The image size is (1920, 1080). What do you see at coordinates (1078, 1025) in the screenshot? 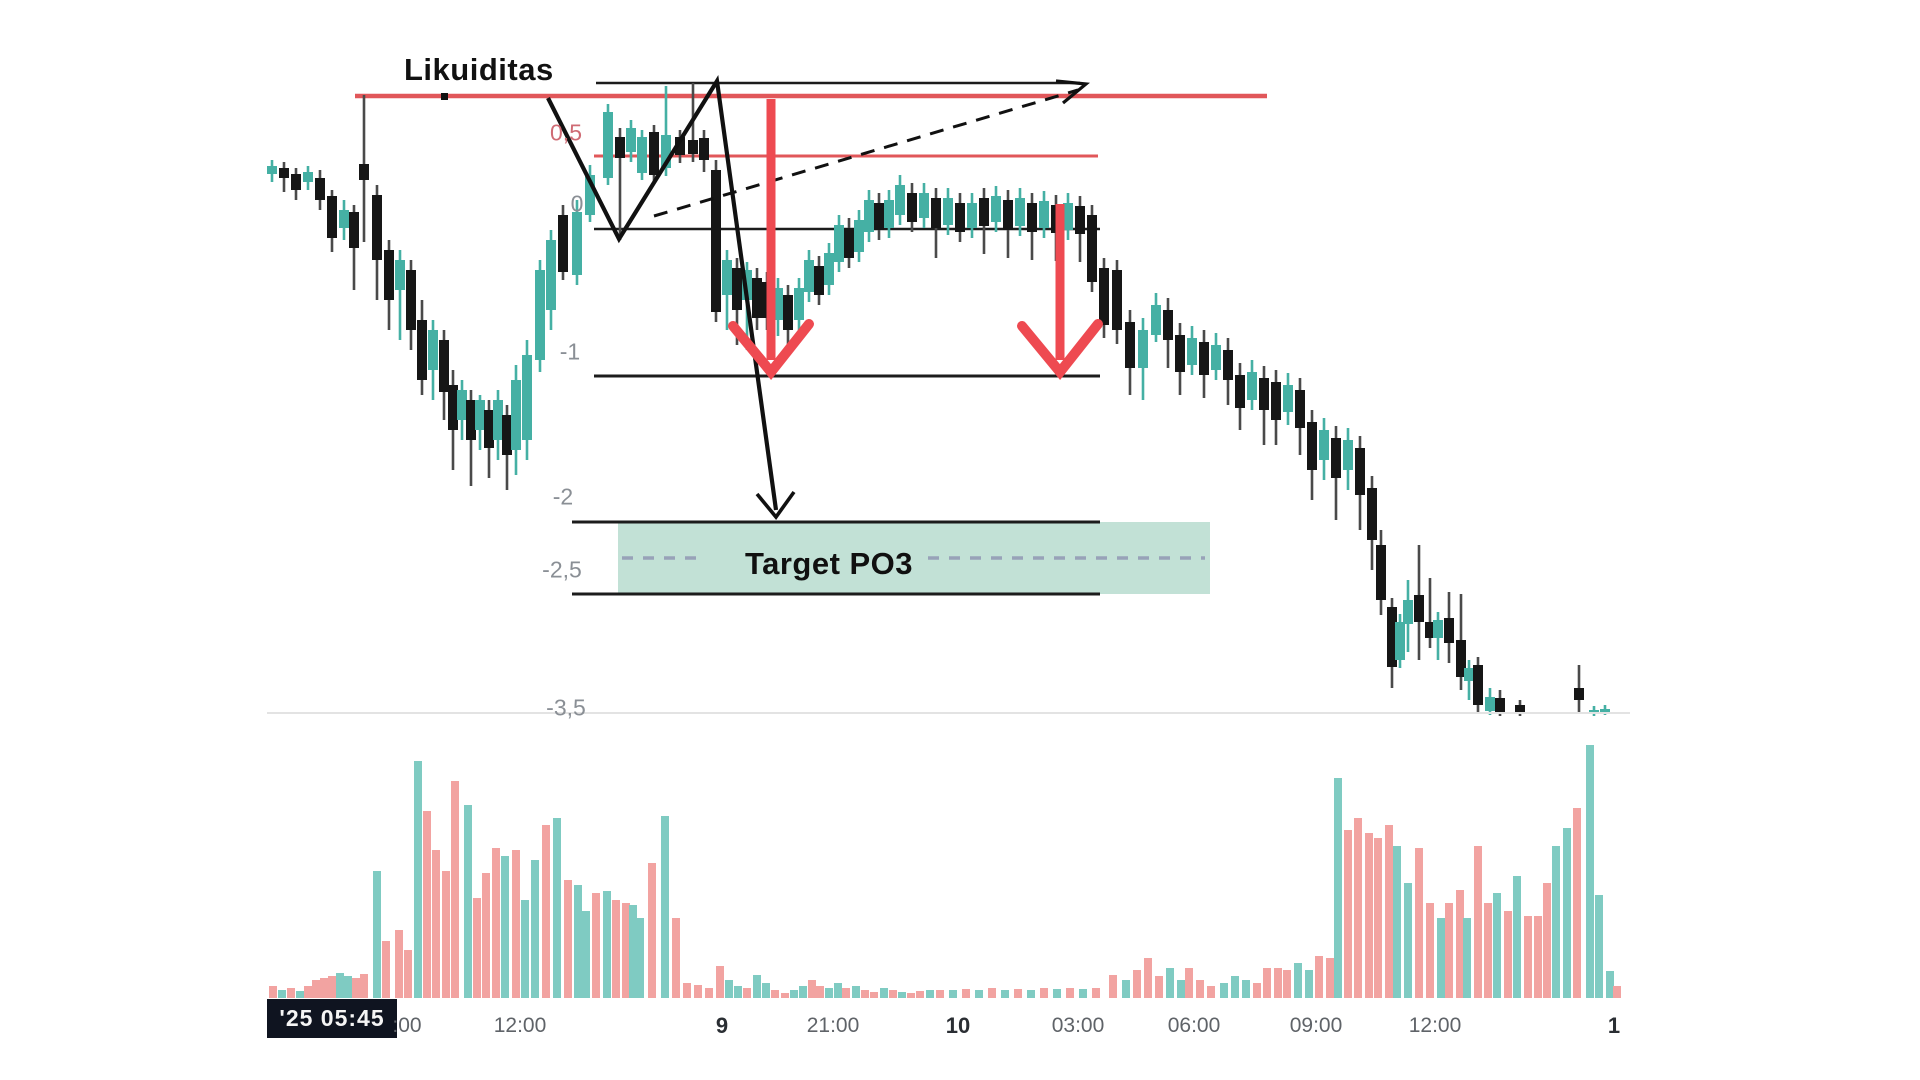
I see `time-tick-label: 03:00` at bounding box center [1078, 1025].